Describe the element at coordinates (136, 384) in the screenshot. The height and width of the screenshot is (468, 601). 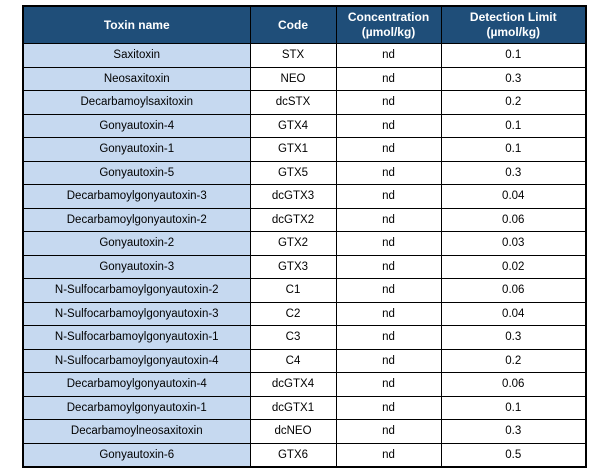
I see `toxin-name-cell: Decarbamoylgonyautoxin-4` at that location.